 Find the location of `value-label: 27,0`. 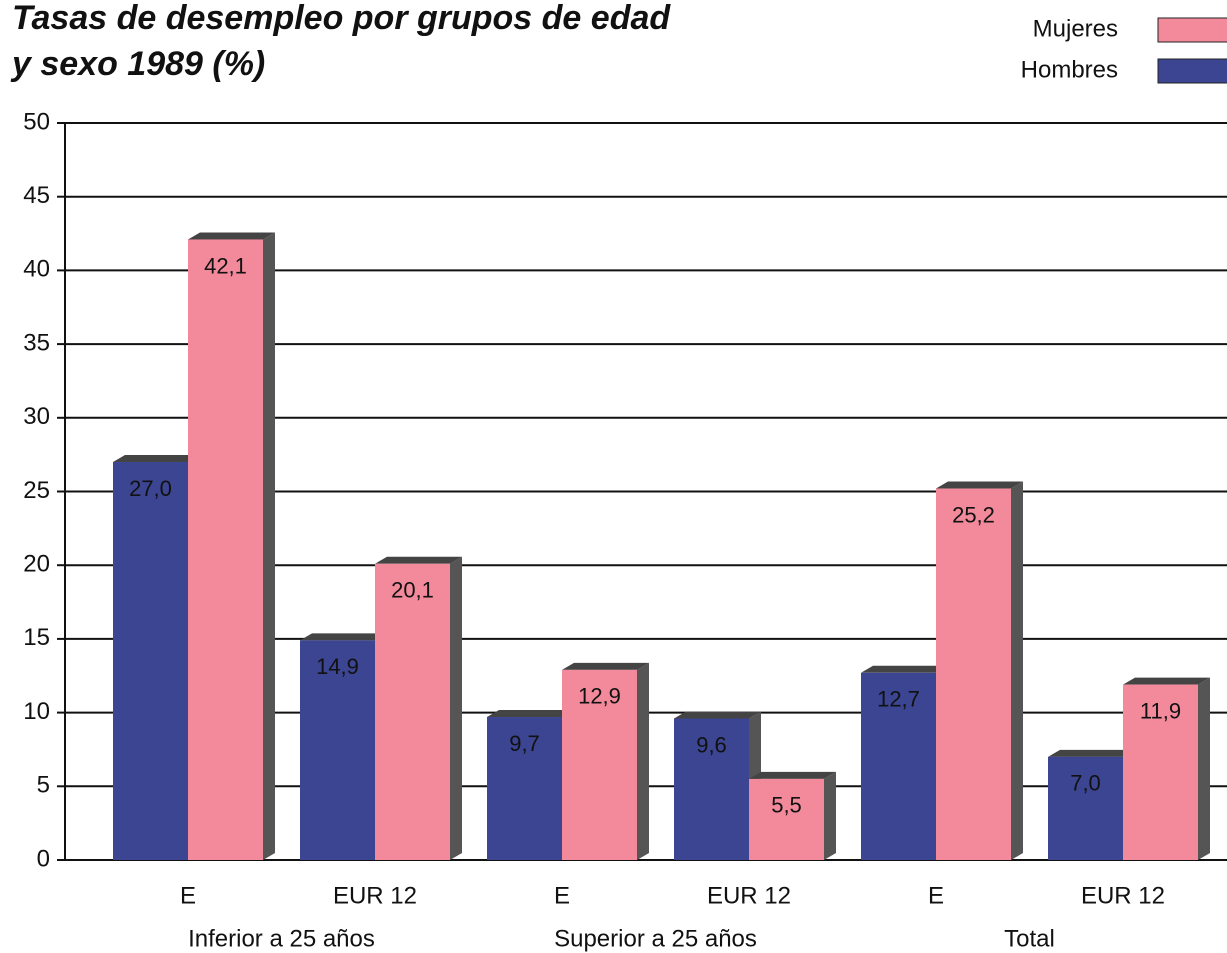

value-label: 27,0 is located at coordinates (150, 488).